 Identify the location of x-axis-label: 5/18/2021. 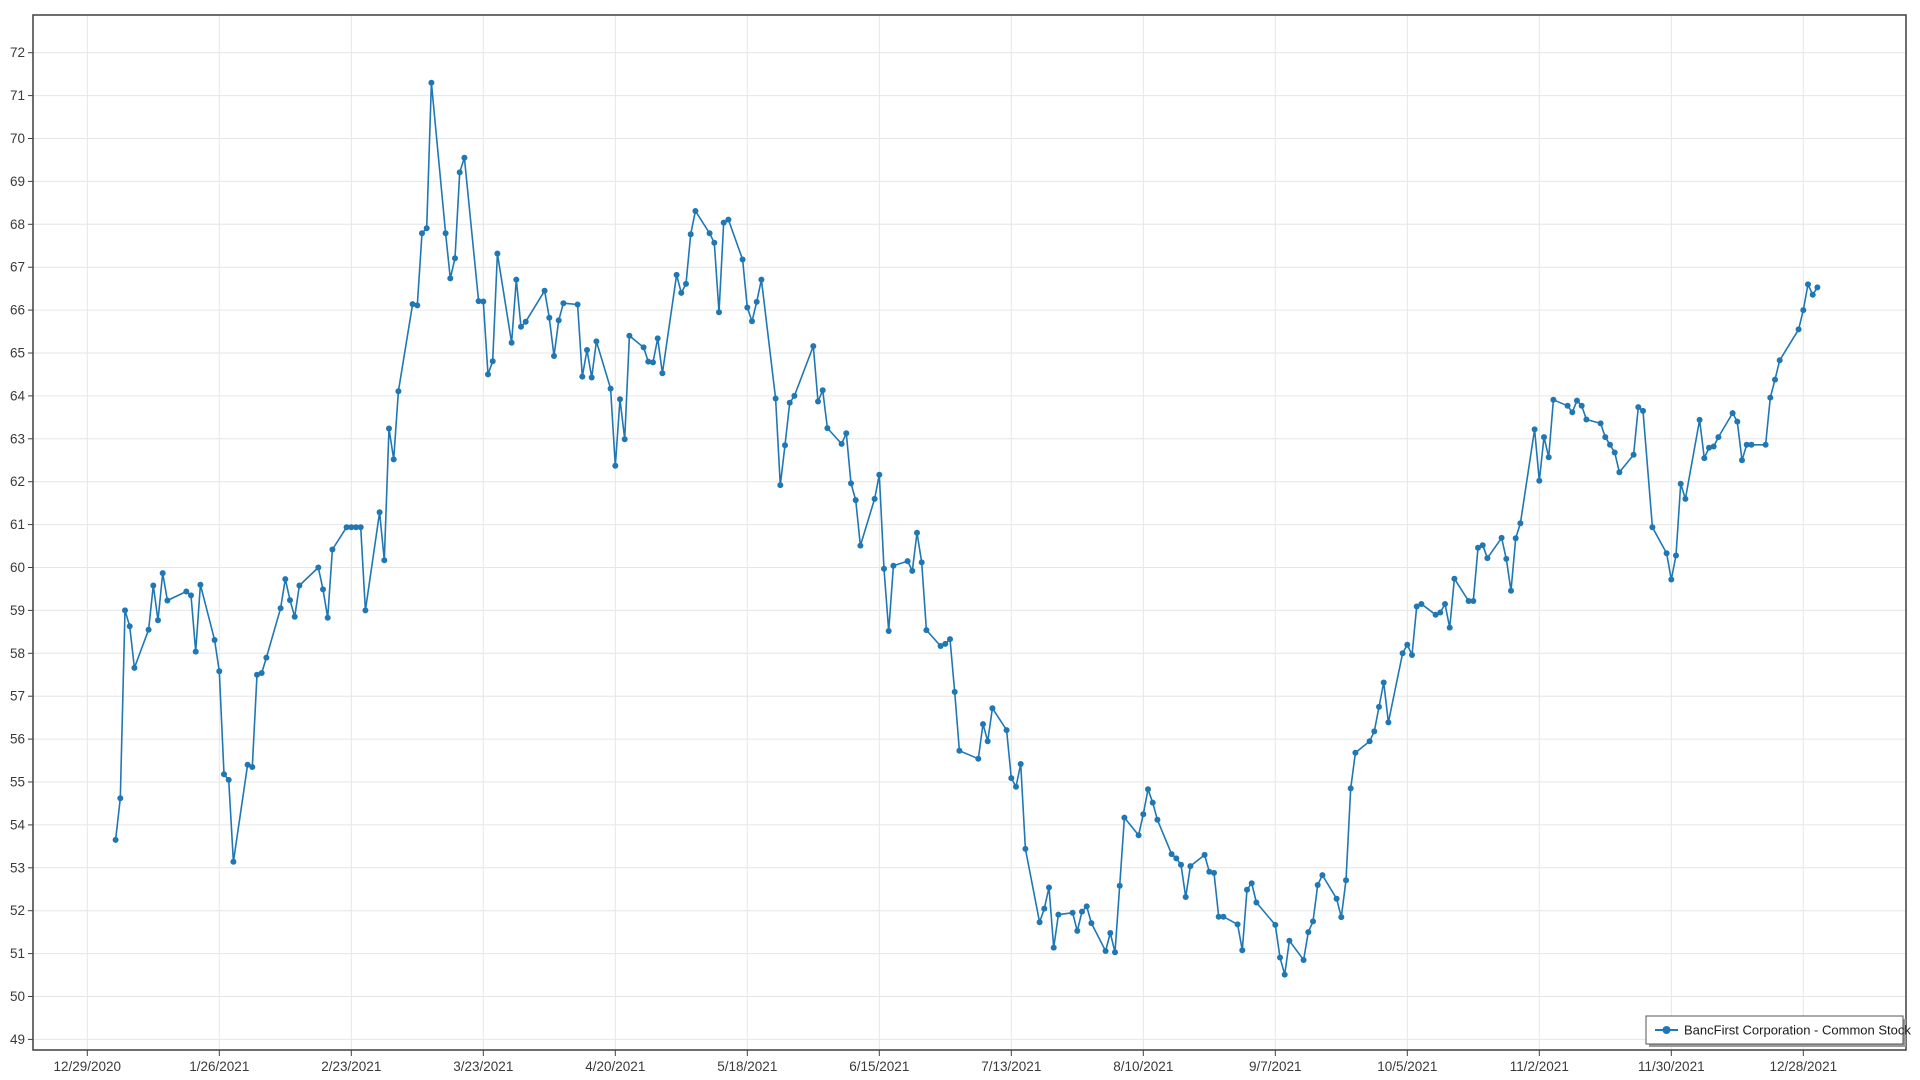
(747, 1066).